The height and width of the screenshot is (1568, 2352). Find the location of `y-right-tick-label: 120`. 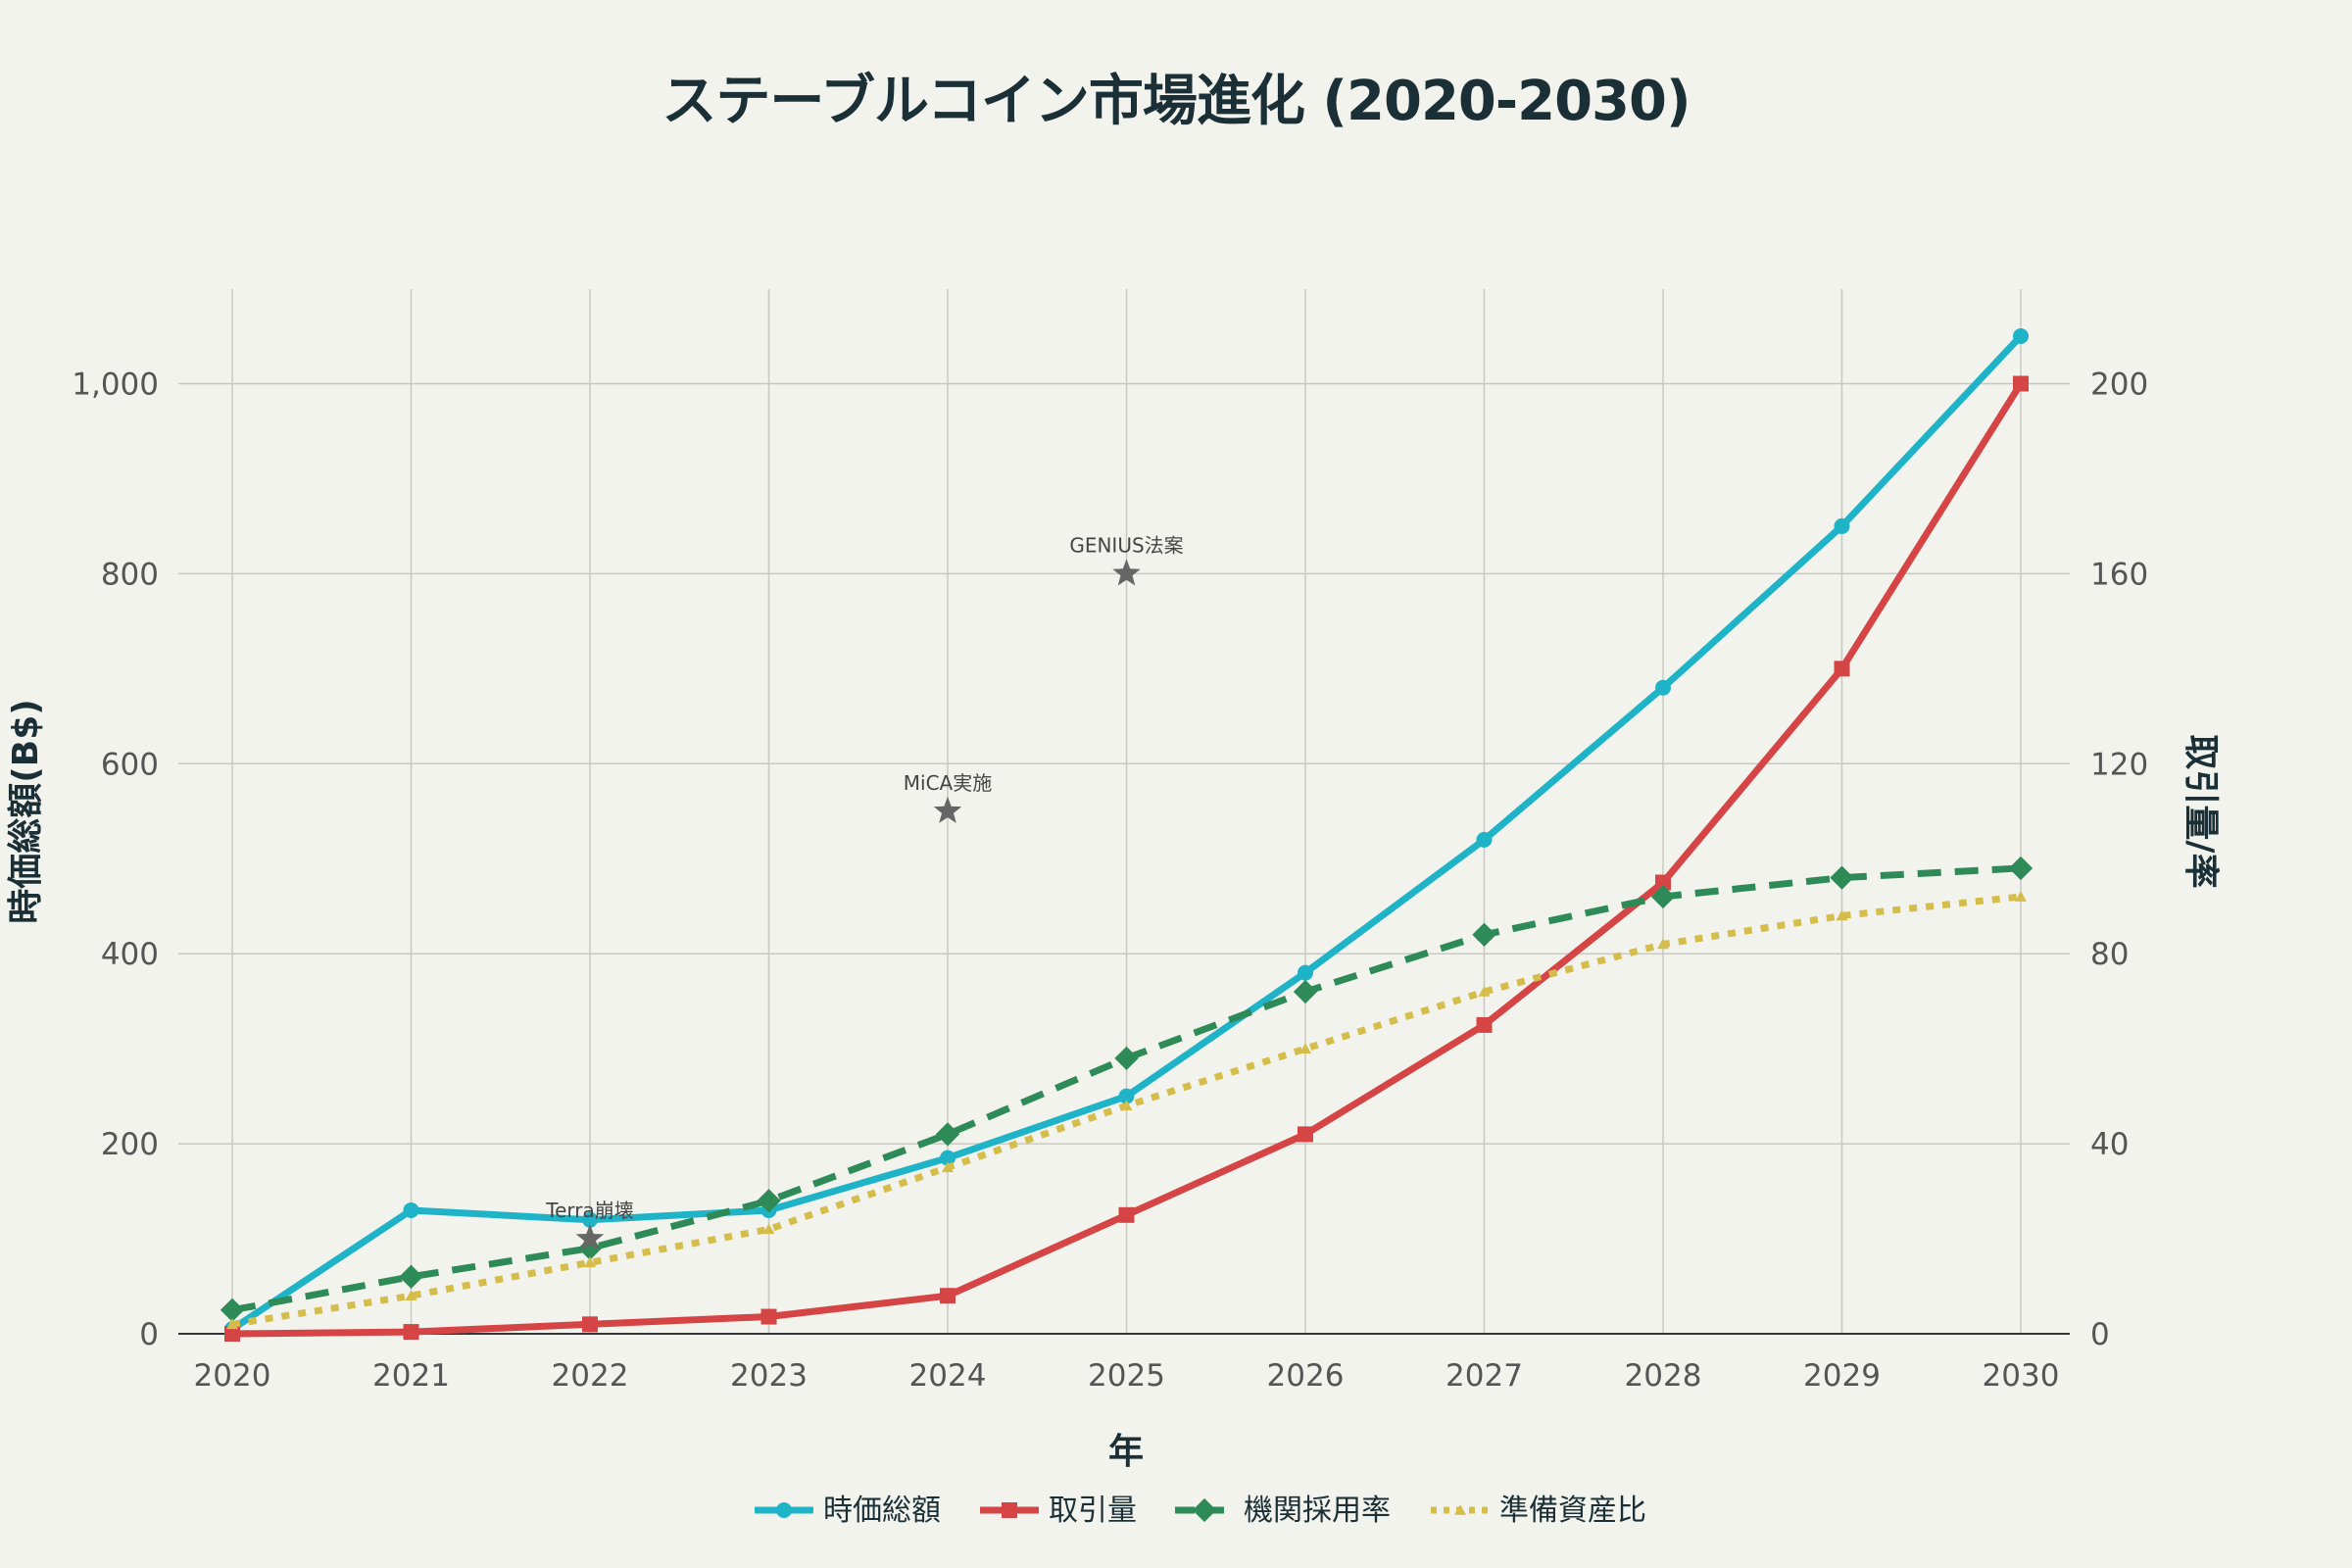

y-right-tick-label: 120 is located at coordinates (2119, 764).